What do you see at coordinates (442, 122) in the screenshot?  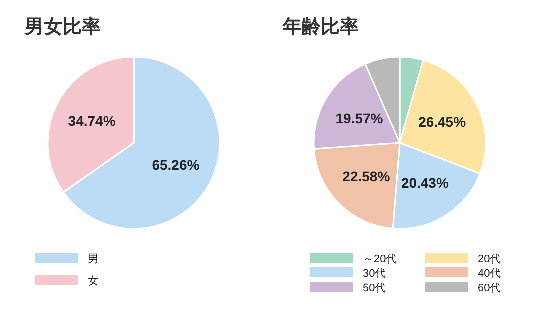 I see `data-label: 26.45%` at bounding box center [442, 122].